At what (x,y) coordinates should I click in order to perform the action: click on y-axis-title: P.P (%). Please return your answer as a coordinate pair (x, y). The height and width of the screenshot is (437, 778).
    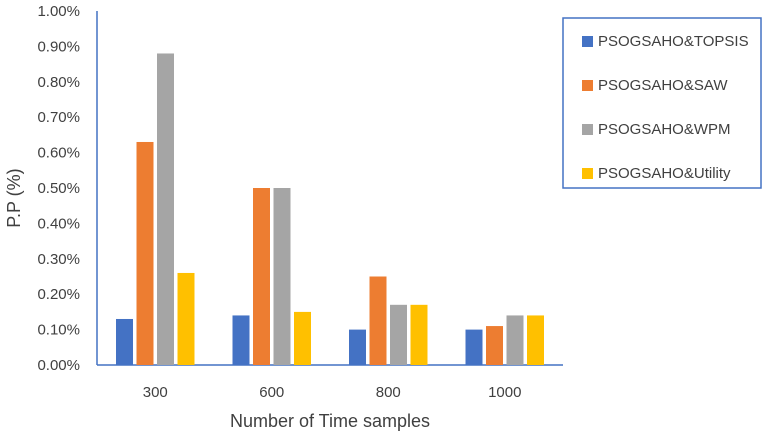
    Looking at the image, I should click on (14, 197).